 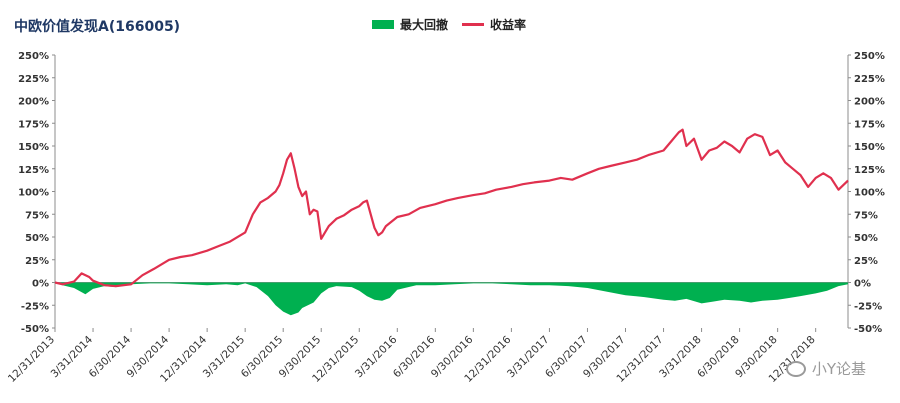 I want to click on y-tick-label-left: -25%, so click(x=35, y=306).